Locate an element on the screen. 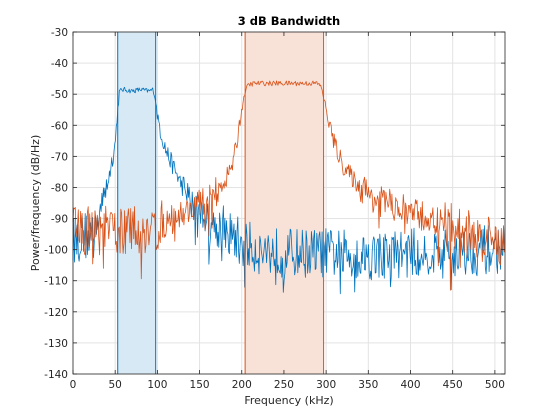  y-tick-label: -50 is located at coordinates (59, 95).